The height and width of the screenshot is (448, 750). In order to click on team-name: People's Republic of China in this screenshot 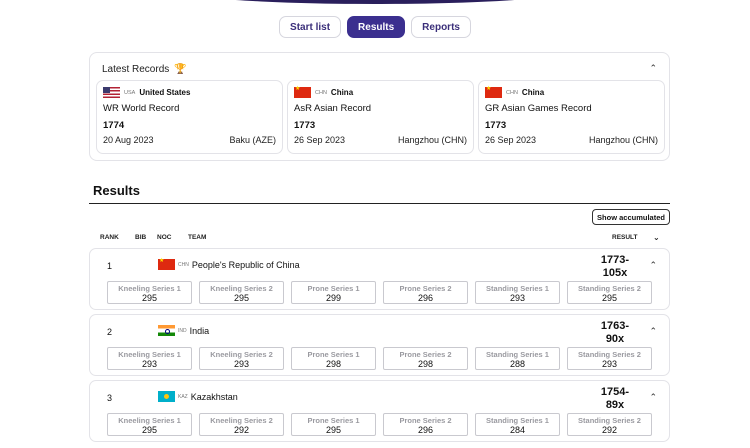, I will do `click(245, 264)`.